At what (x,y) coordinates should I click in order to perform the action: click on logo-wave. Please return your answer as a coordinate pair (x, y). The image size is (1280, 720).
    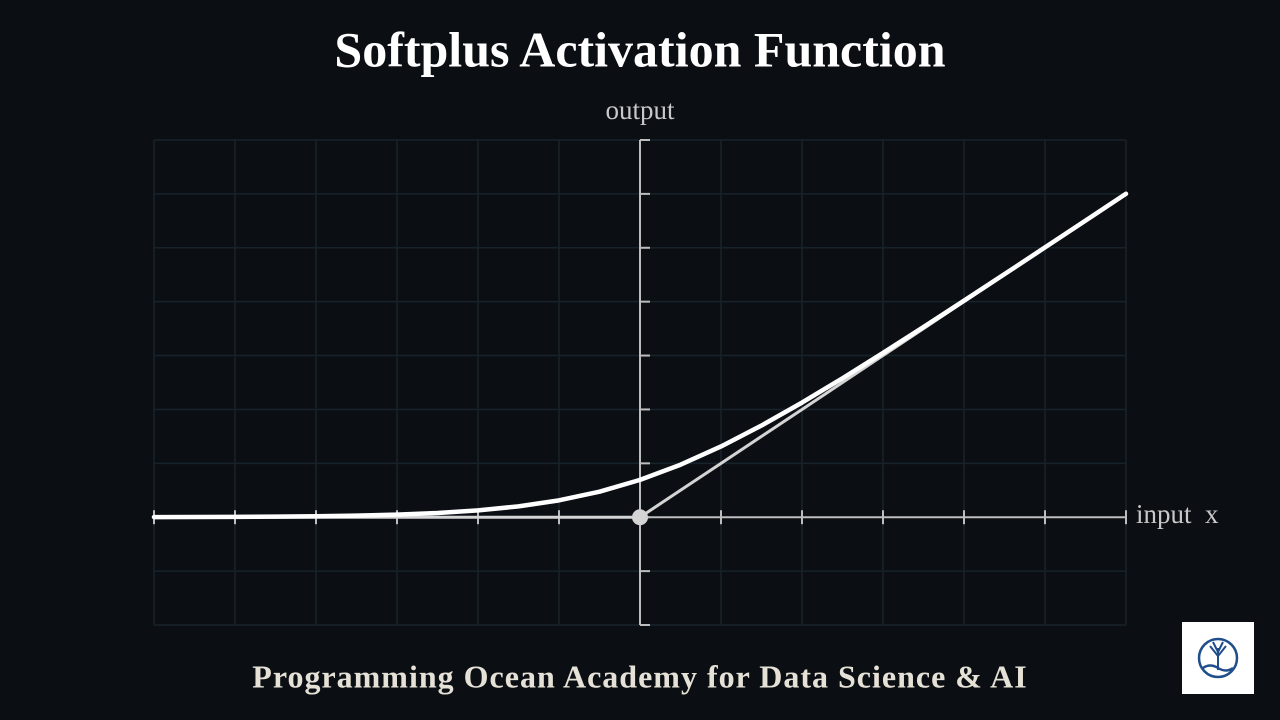
    Looking at the image, I should click on (1218, 668).